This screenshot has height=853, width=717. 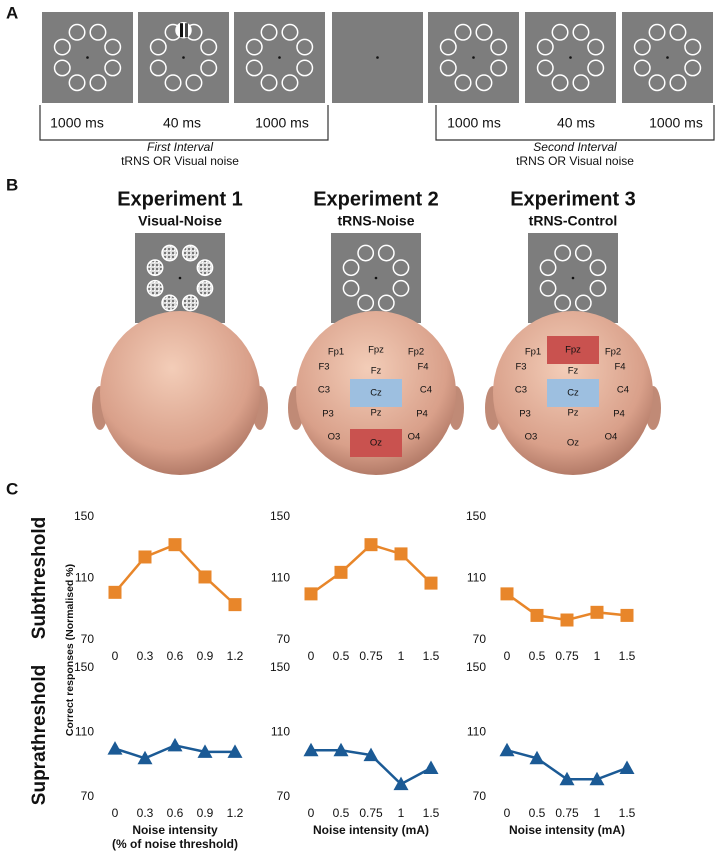 What do you see at coordinates (611, 437) in the screenshot?
I see `electrode-label: O4` at bounding box center [611, 437].